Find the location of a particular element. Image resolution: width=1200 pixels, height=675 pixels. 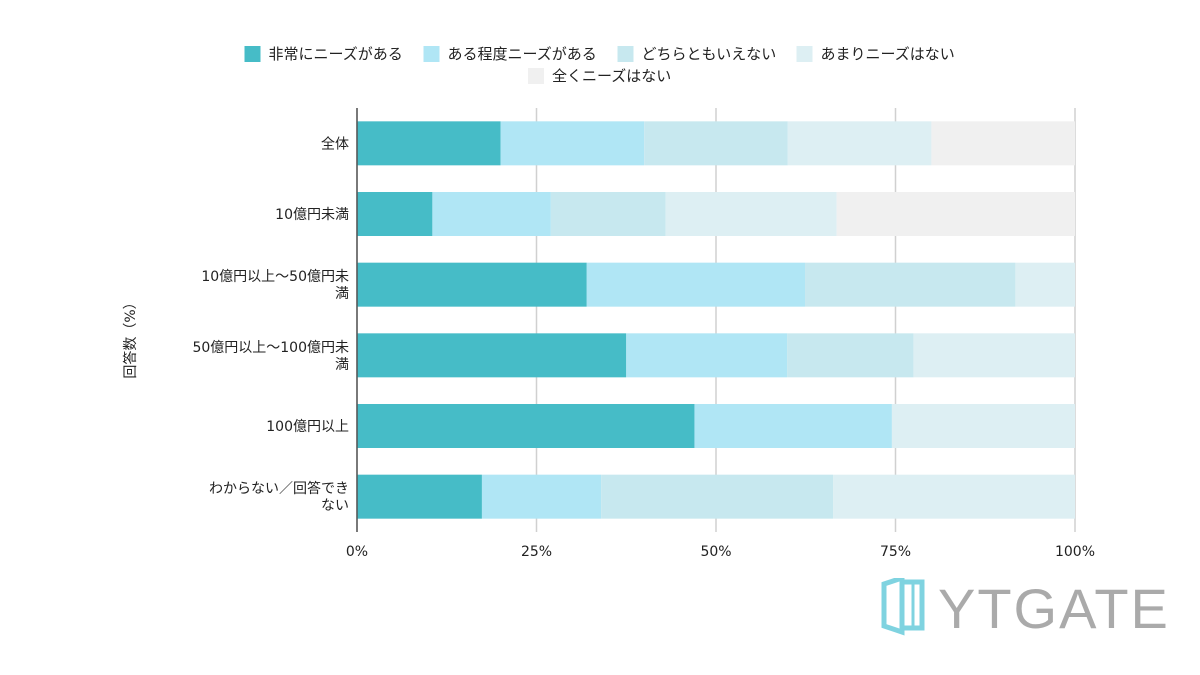

logo: YTGATE is located at coordinates (1023, 608).